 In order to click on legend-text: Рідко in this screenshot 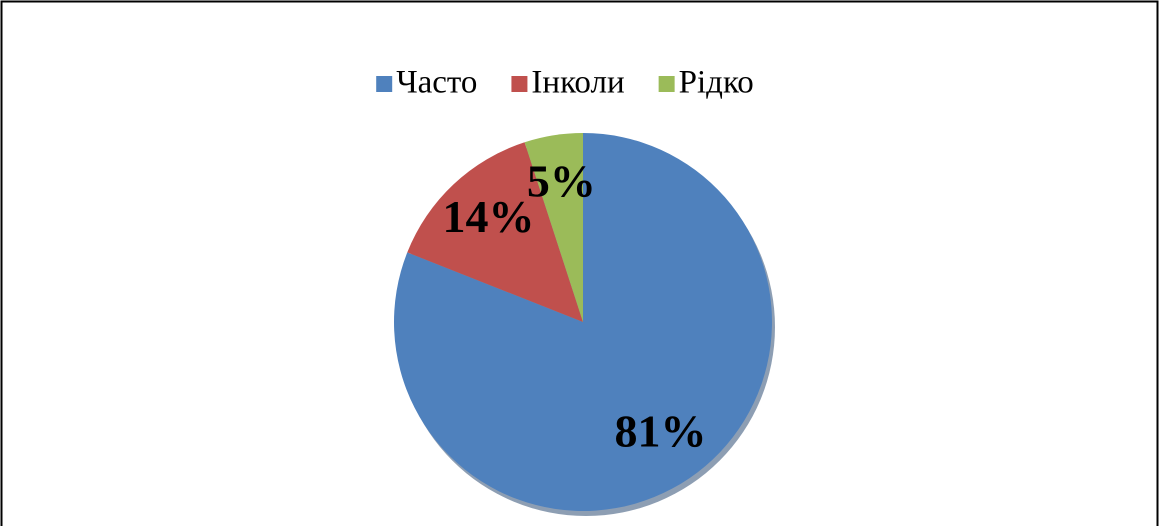, I will do `click(716, 83)`.